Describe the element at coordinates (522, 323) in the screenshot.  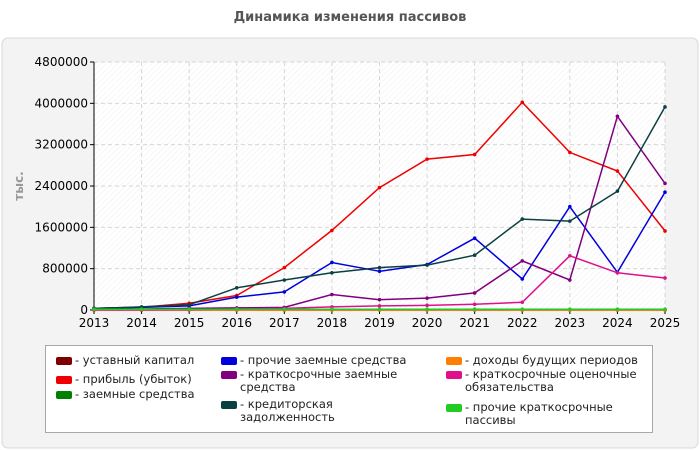
I see `x-tick-label: 2022` at that location.